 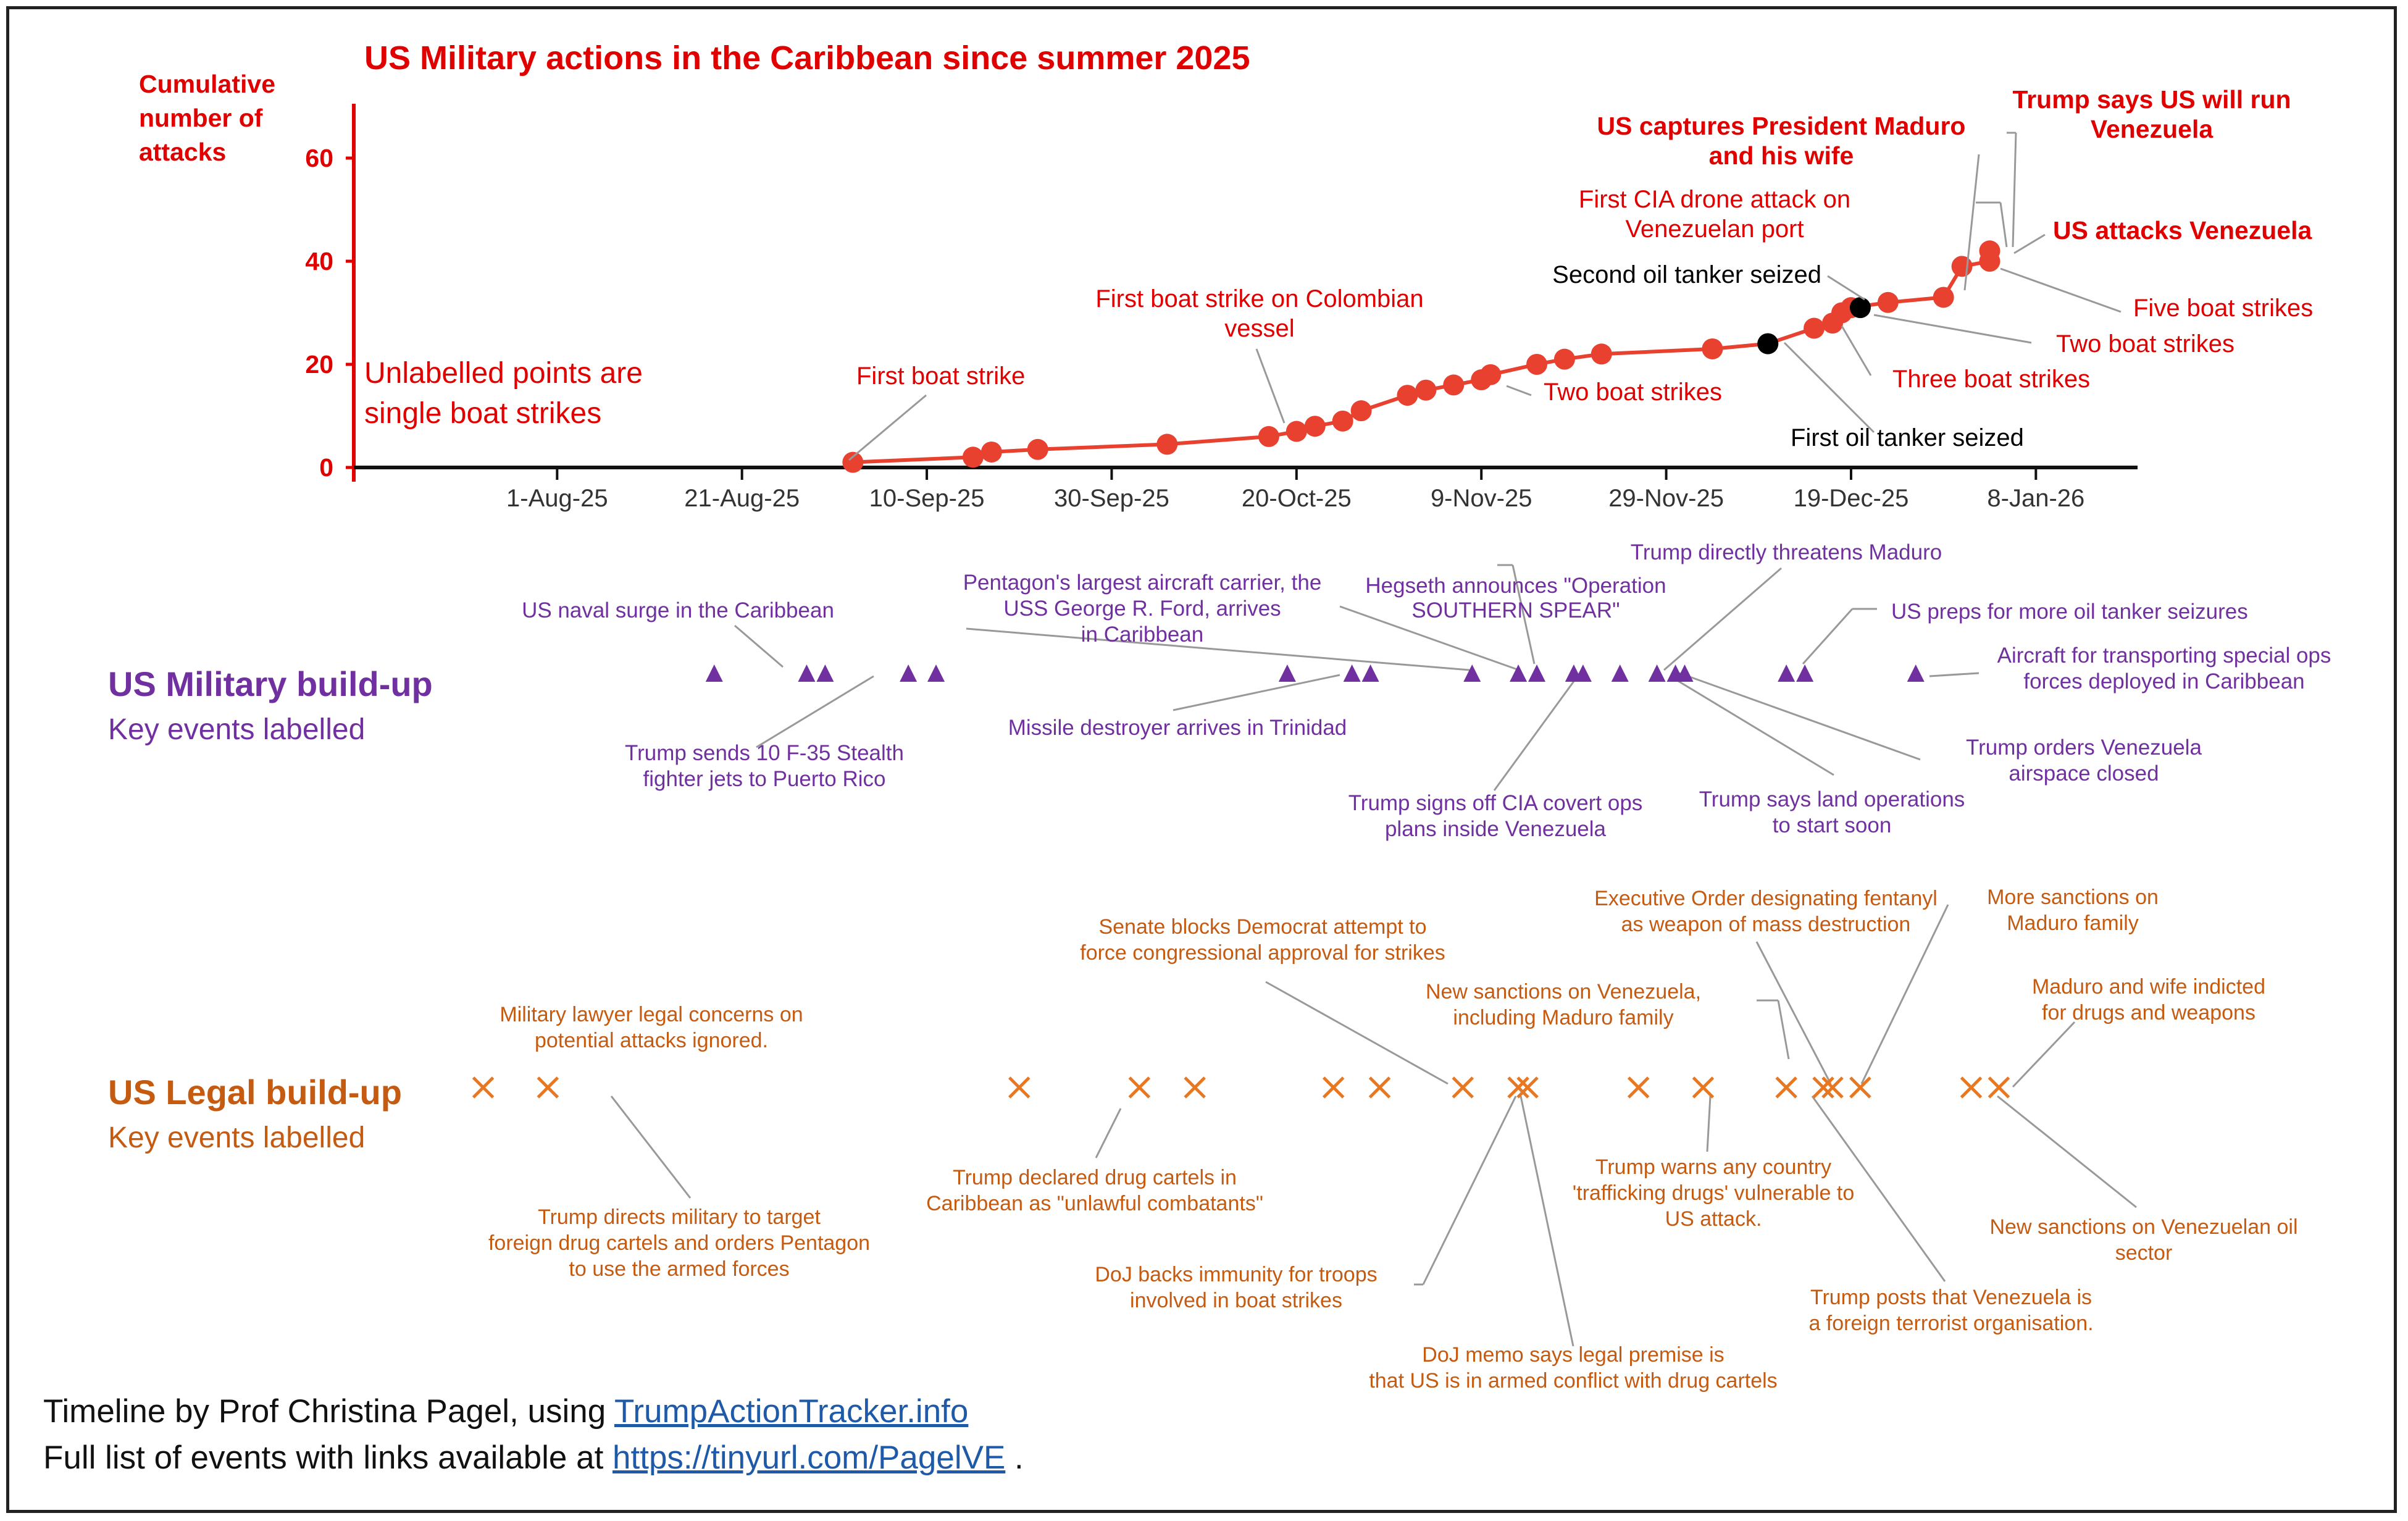 What do you see at coordinates (328, 1412) in the screenshot?
I see `footer-credit-text: Timeline by Prof Christina Pagel, using` at bounding box center [328, 1412].